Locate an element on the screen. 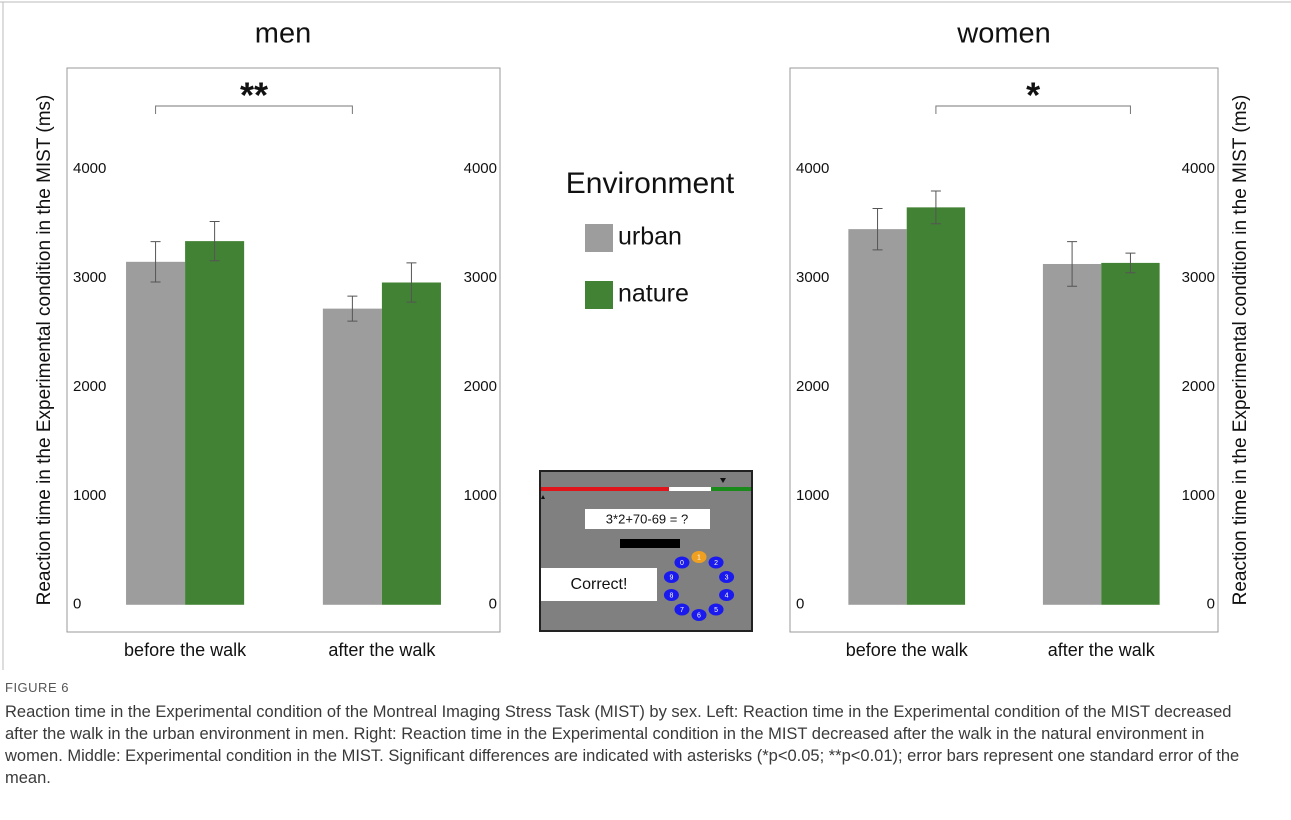  inset-equation: 3*2+70-69 = ? is located at coordinates (647, 518).